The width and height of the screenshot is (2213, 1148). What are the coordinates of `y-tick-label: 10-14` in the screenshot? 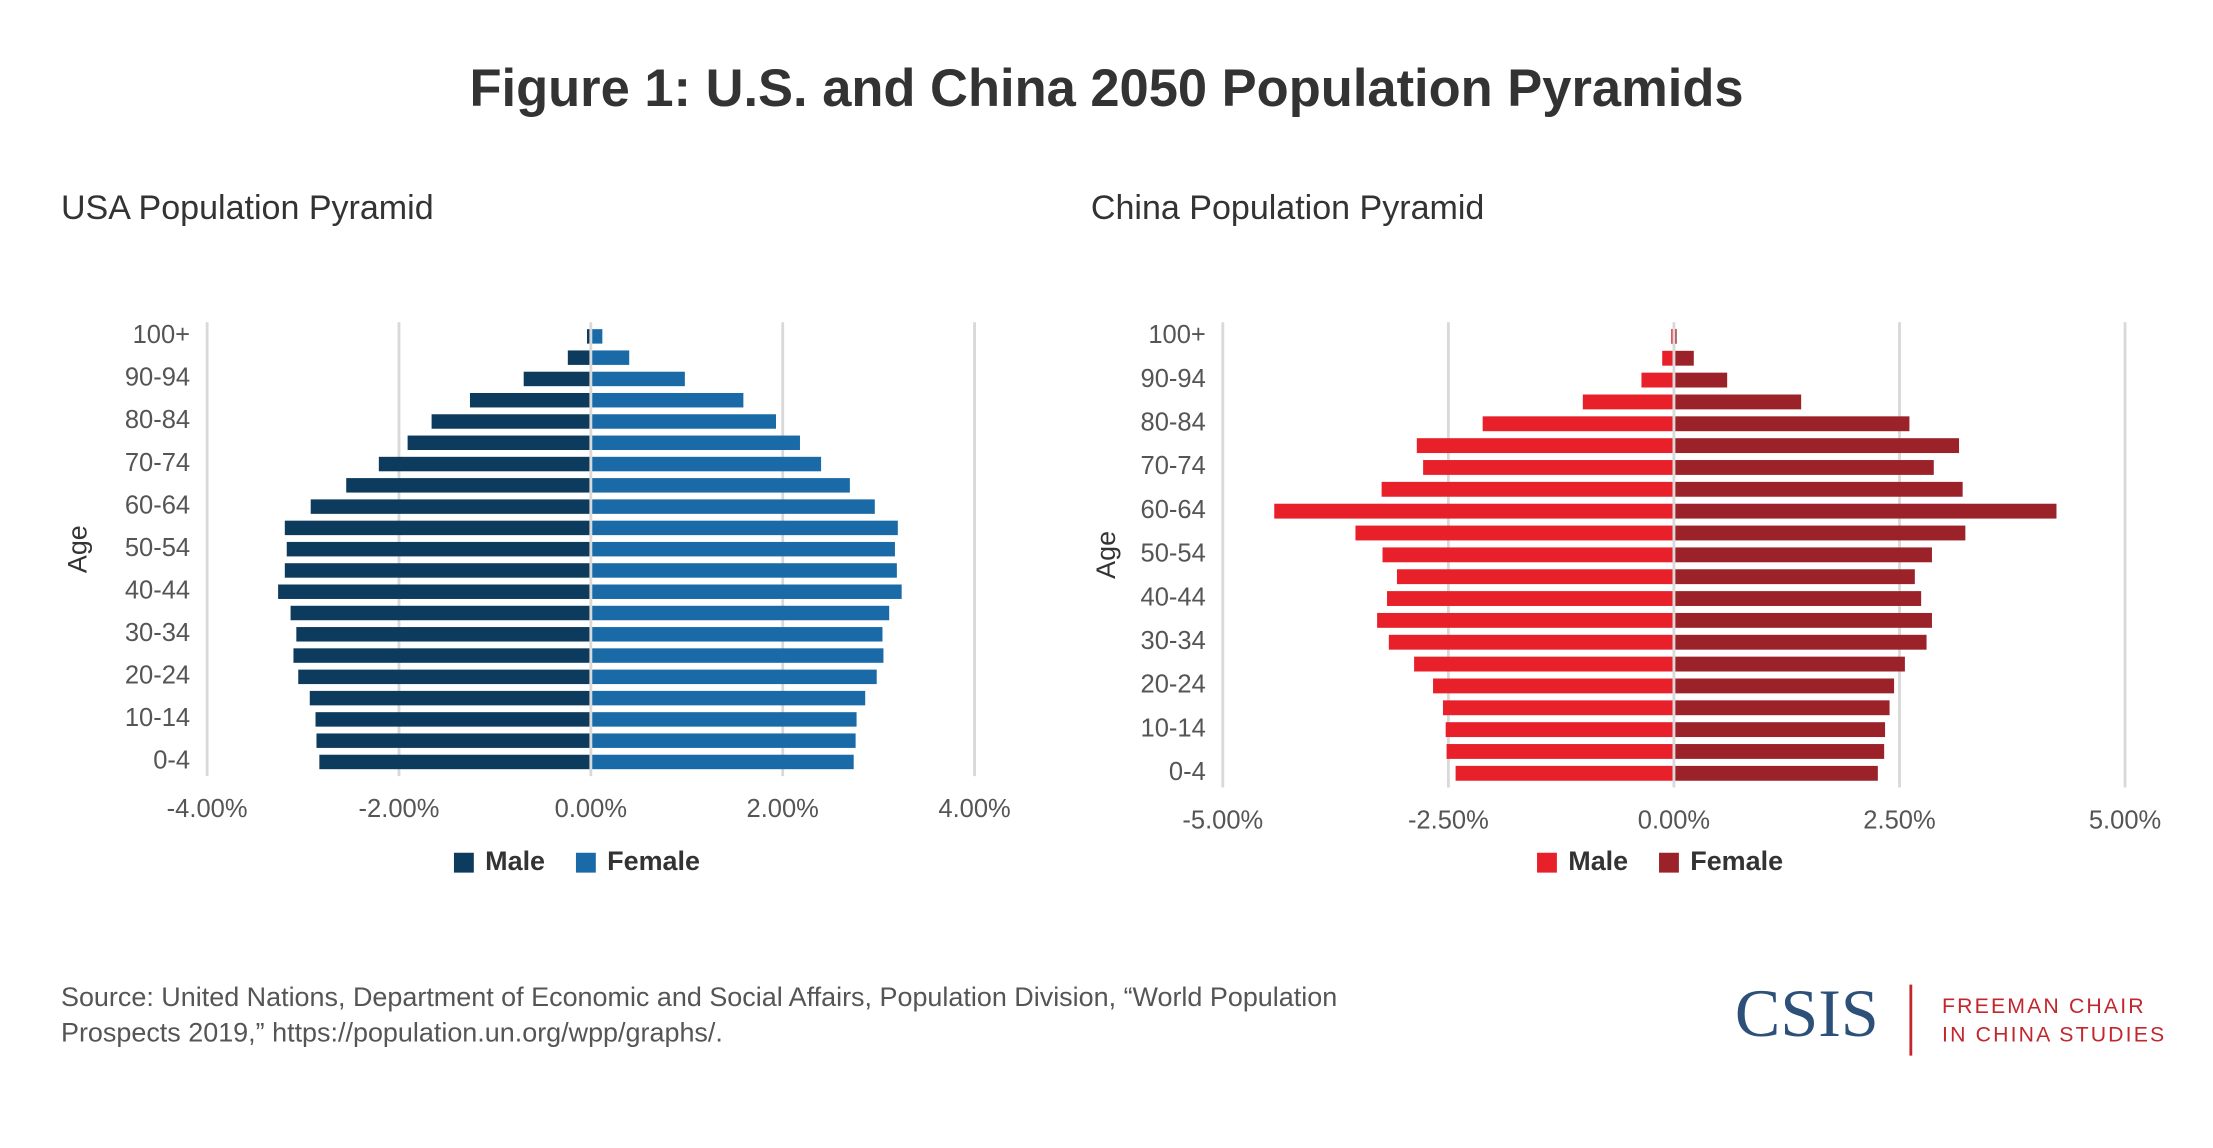 It's located at (1173, 728).